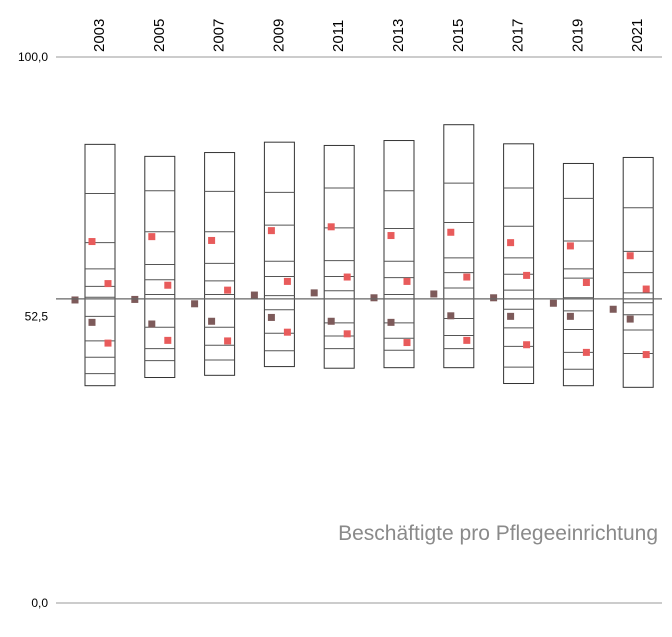  What do you see at coordinates (338, 36) in the screenshot?
I see `x-tick-label-2011: 2011` at bounding box center [338, 36].